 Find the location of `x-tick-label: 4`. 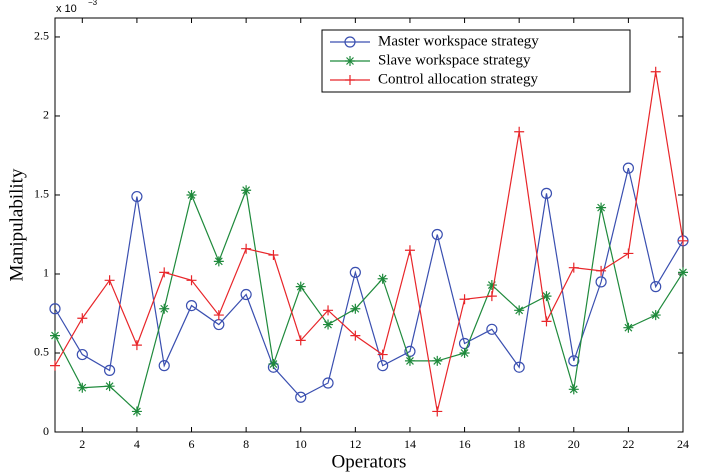

x-tick-label: 4 is located at coordinates (137, 444).